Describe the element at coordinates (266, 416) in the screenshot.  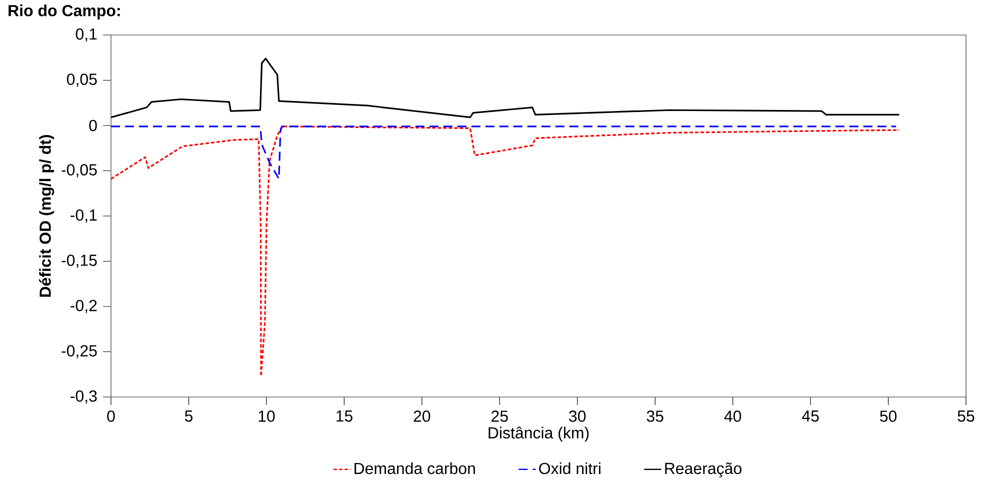
I see `x-tick-label: 10` at that location.